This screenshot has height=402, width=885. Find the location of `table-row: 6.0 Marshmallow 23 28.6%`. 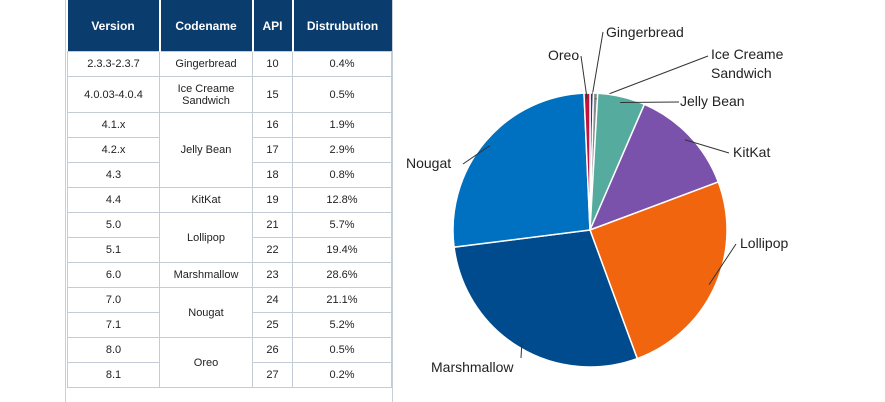

table-row: 6.0 Marshmallow 23 28.6% is located at coordinates (229, 275).